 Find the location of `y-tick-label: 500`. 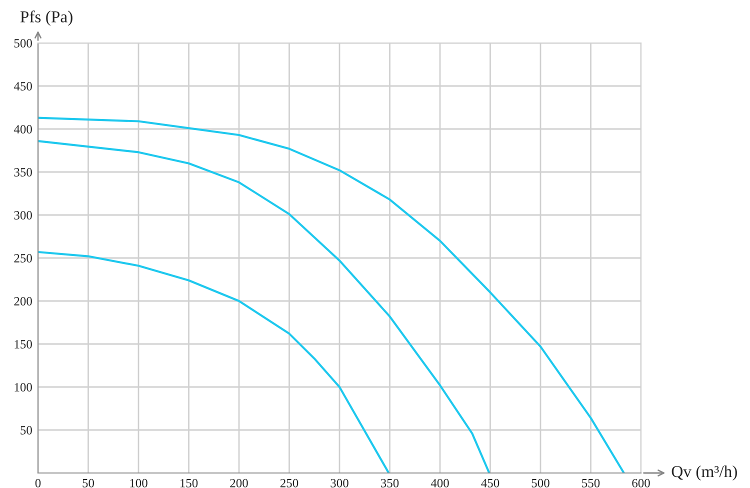

y-tick-label: 500 is located at coordinates (23, 43).